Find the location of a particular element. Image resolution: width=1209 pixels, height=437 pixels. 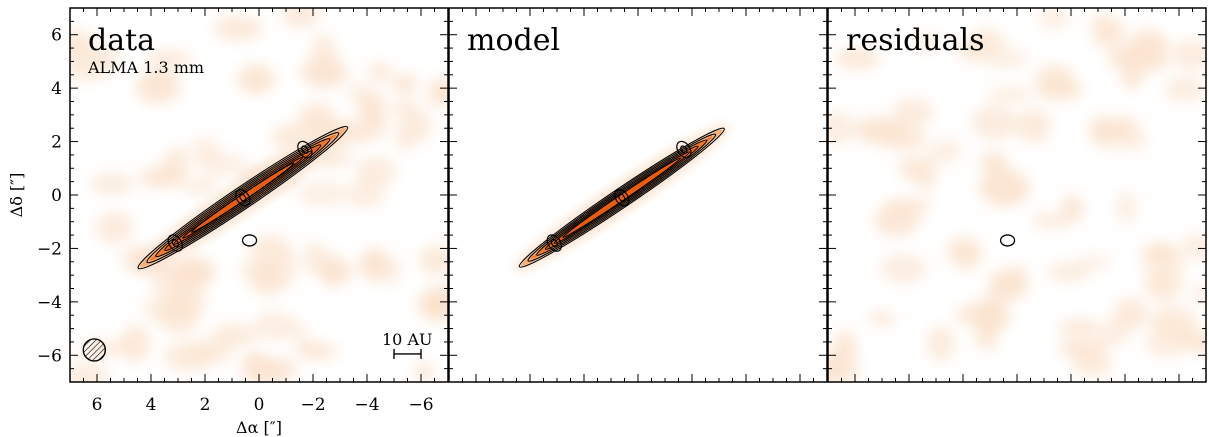

x-tick-label: 2 is located at coordinates (205, 405).